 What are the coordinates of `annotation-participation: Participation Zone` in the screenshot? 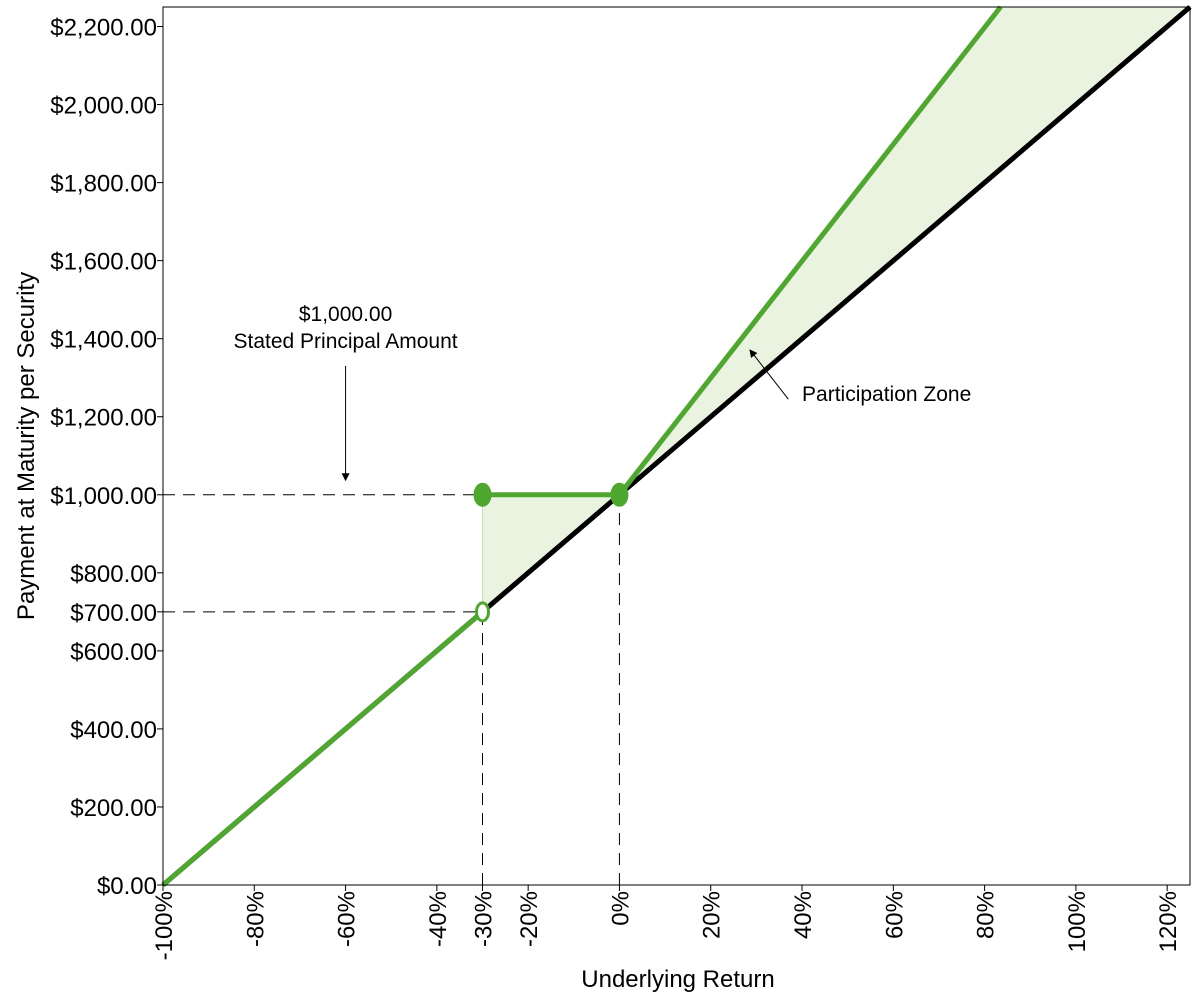 It's located at (886, 394).